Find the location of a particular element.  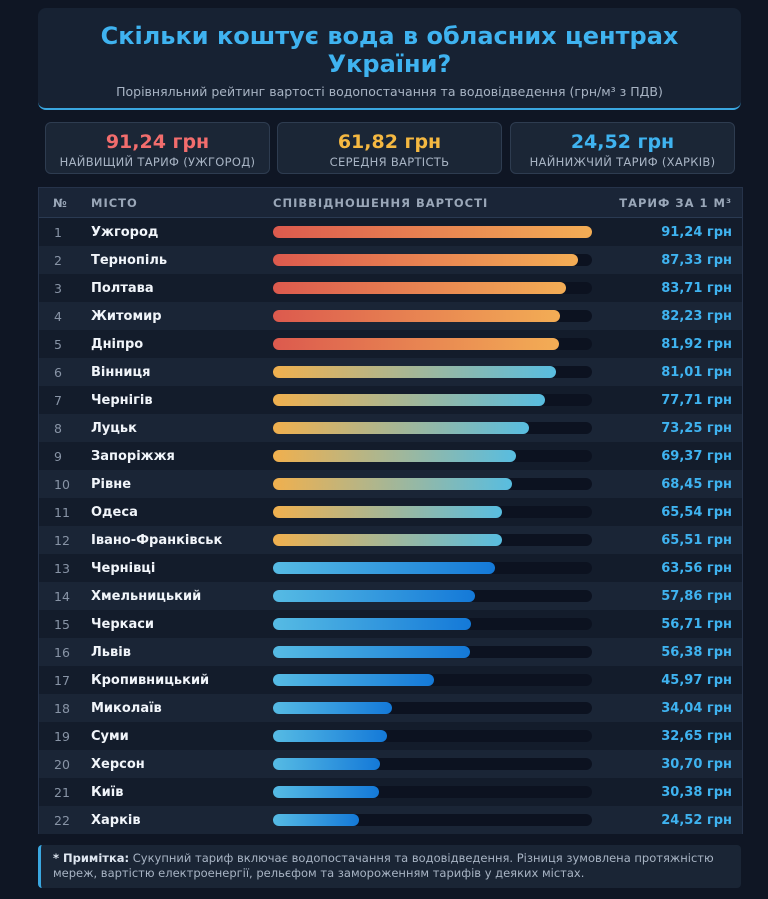

card-lowest-value: 24,52 грн is located at coordinates (622, 142).